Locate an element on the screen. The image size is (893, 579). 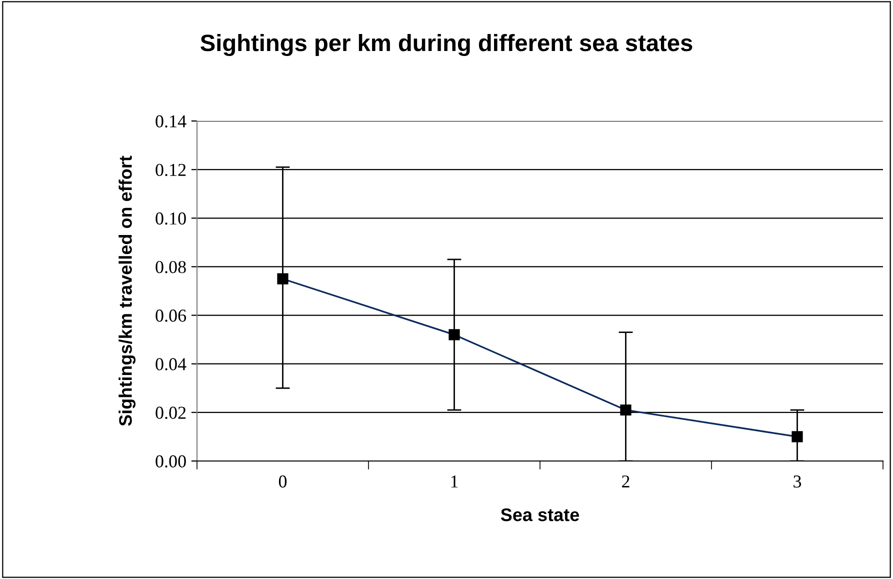
y-tick-label: 0.06 is located at coordinates (171, 316).